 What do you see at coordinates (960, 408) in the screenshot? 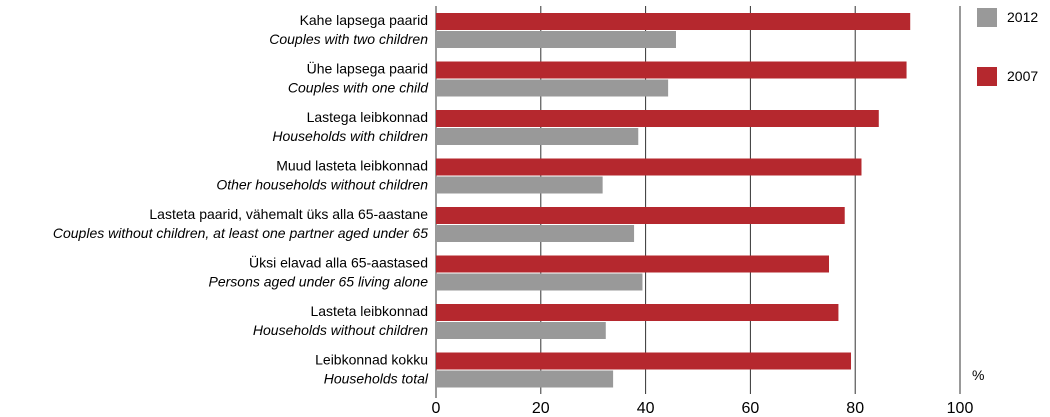
I see `x-tick-100: 100` at bounding box center [960, 408].